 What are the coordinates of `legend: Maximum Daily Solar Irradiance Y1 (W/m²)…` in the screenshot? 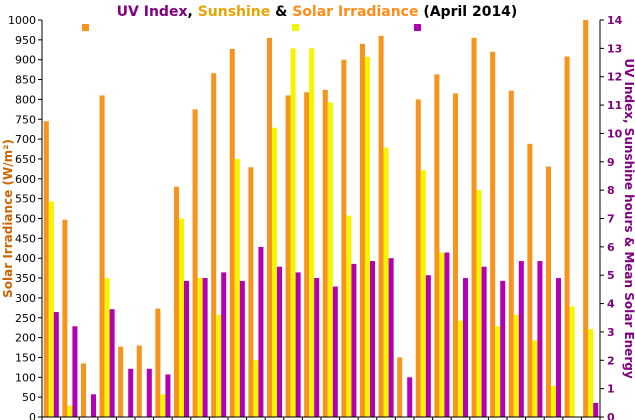 It's located at (324, 28).